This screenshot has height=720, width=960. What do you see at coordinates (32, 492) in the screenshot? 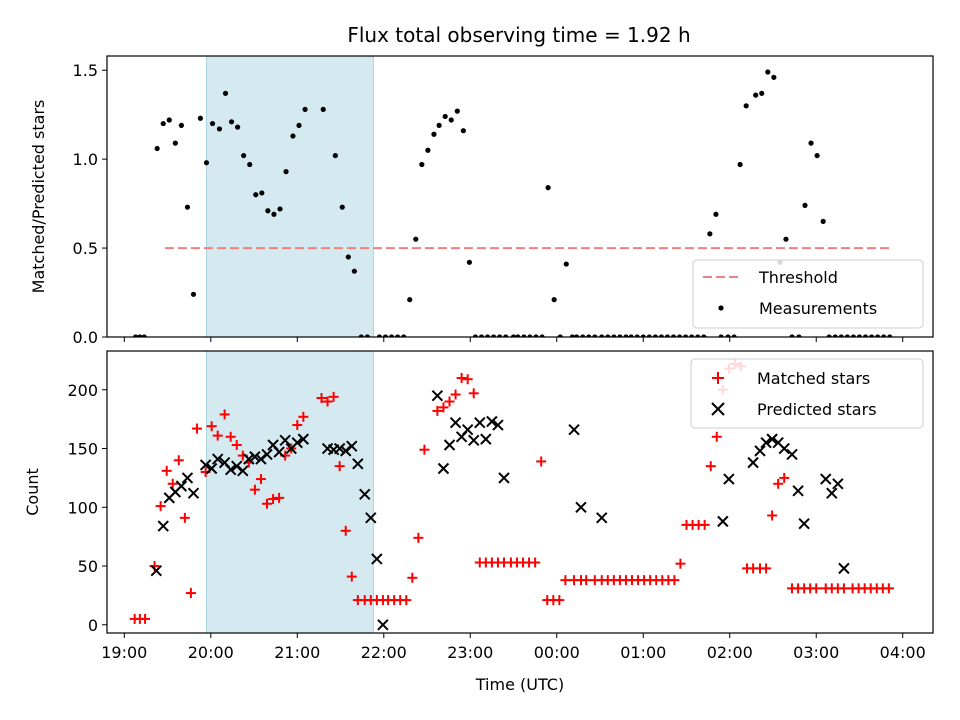
I see `y-axis-label: Count` at bounding box center [32, 492].